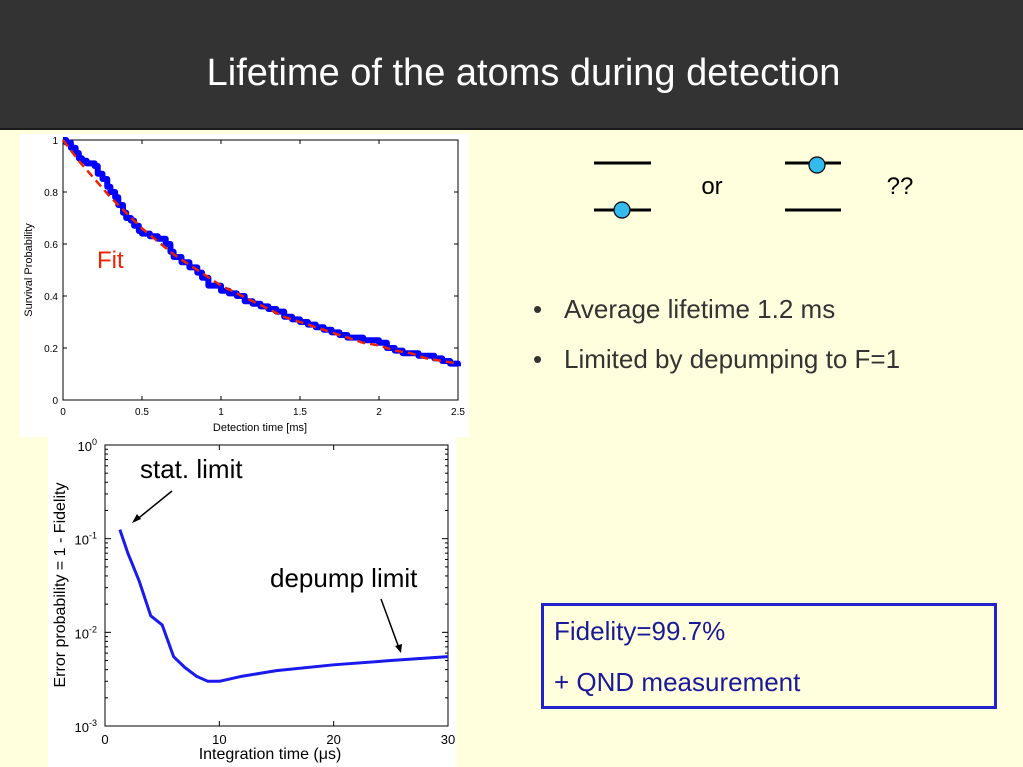  I want to click on depump-limit-annotation: depump limit, so click(344, 578).